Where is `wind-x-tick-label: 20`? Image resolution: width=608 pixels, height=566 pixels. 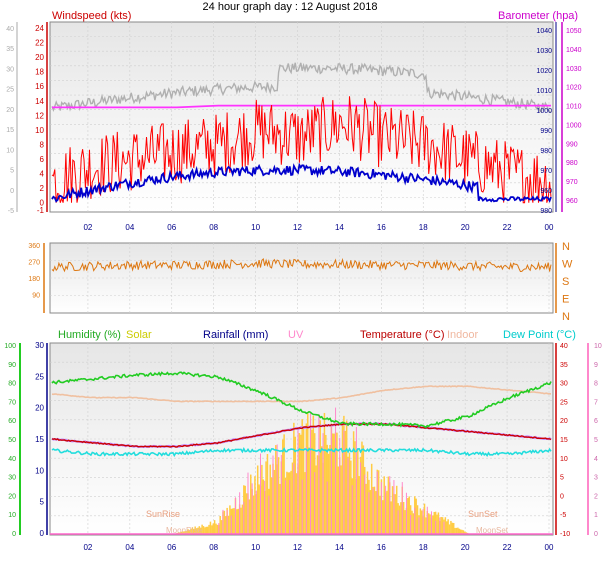 wind-x-tick-label: 20 is located at coordinates (465, 227).